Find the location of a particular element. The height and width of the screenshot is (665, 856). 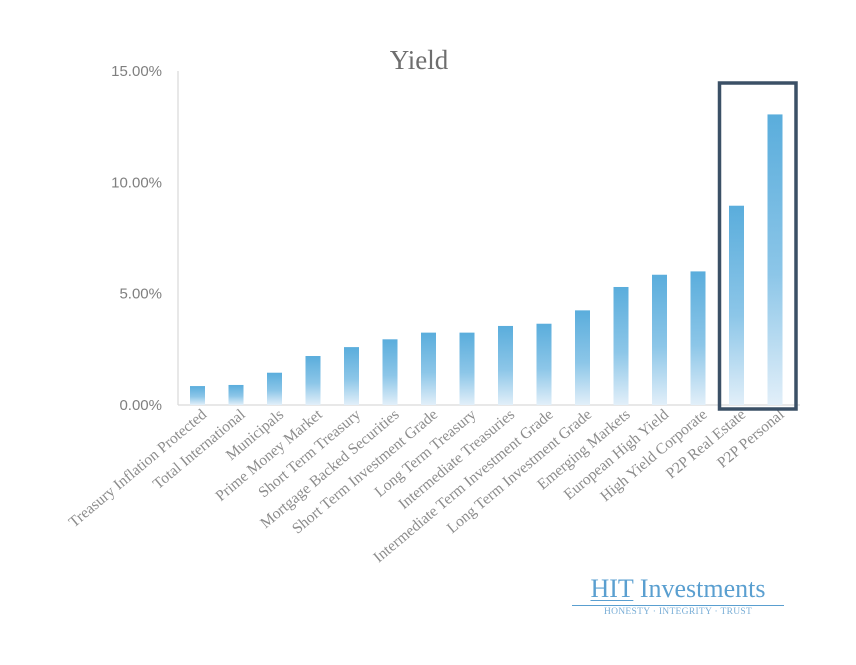

y-tick-label: 5.00% is located at coordinates (140, 294).